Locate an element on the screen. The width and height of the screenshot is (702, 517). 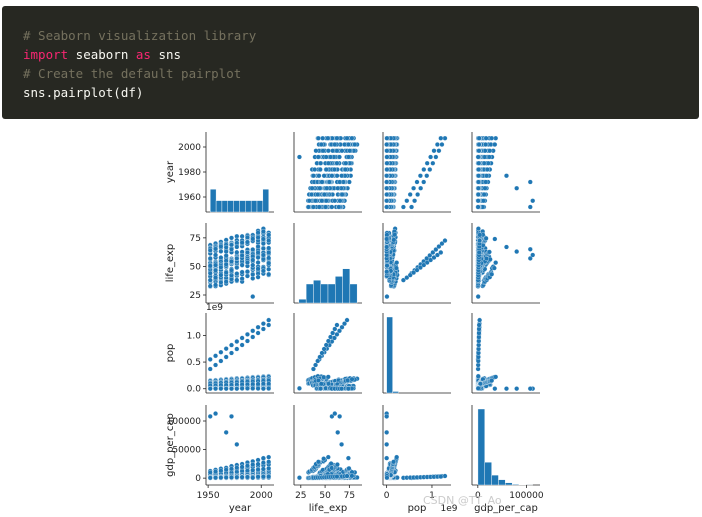
code-token: # Create the default pairplot is located at coordinates (132, 73).